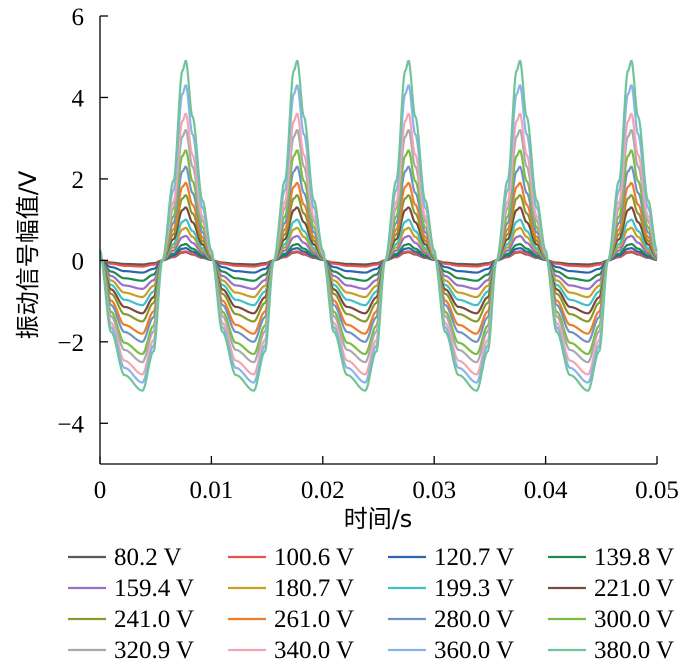 This screenshot has height=671, width=700. What do you see at coordinates (78, 180) in the screenshot?
I see `y-tick-label: 2` at bounding box center [78, 180].